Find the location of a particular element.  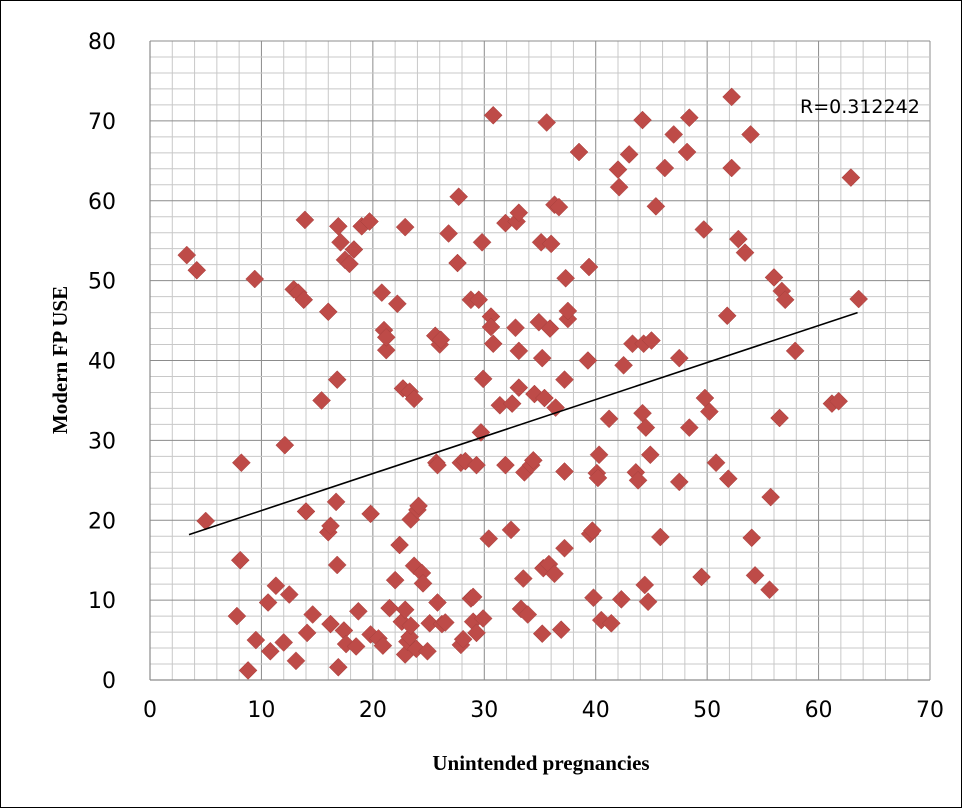

y-tick-label: 70 is located at coordinates (102, 122).